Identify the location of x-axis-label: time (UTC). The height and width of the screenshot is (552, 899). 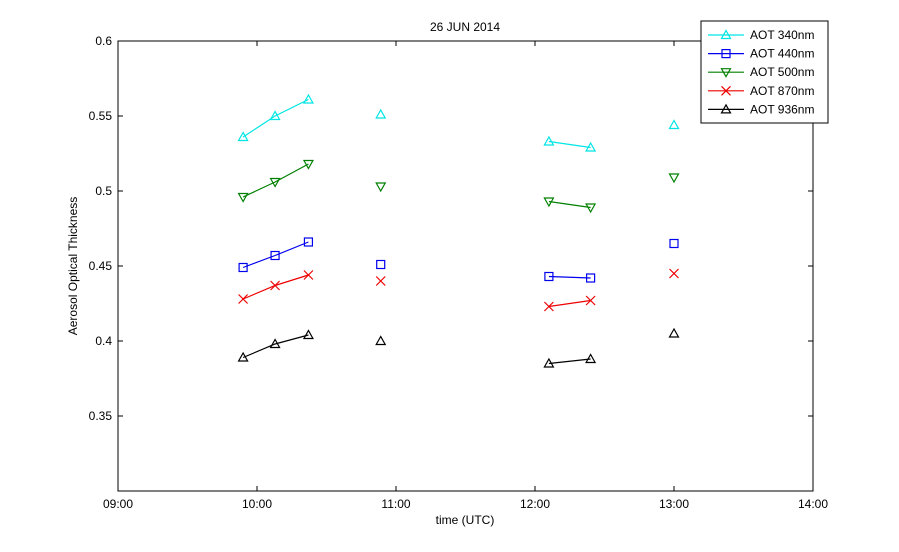
(465, 520).